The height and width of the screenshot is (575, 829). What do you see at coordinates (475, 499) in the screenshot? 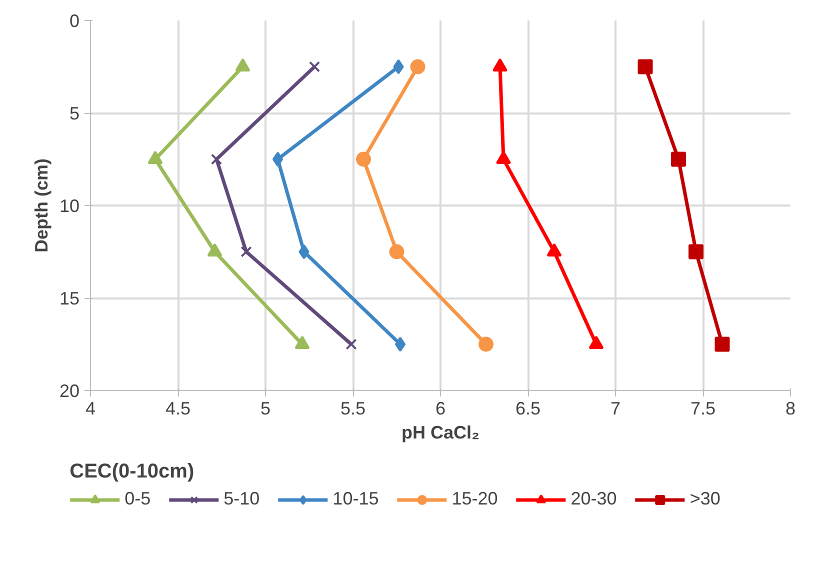
I see `legend-label: 15-20` at bounding box center [475, 499].